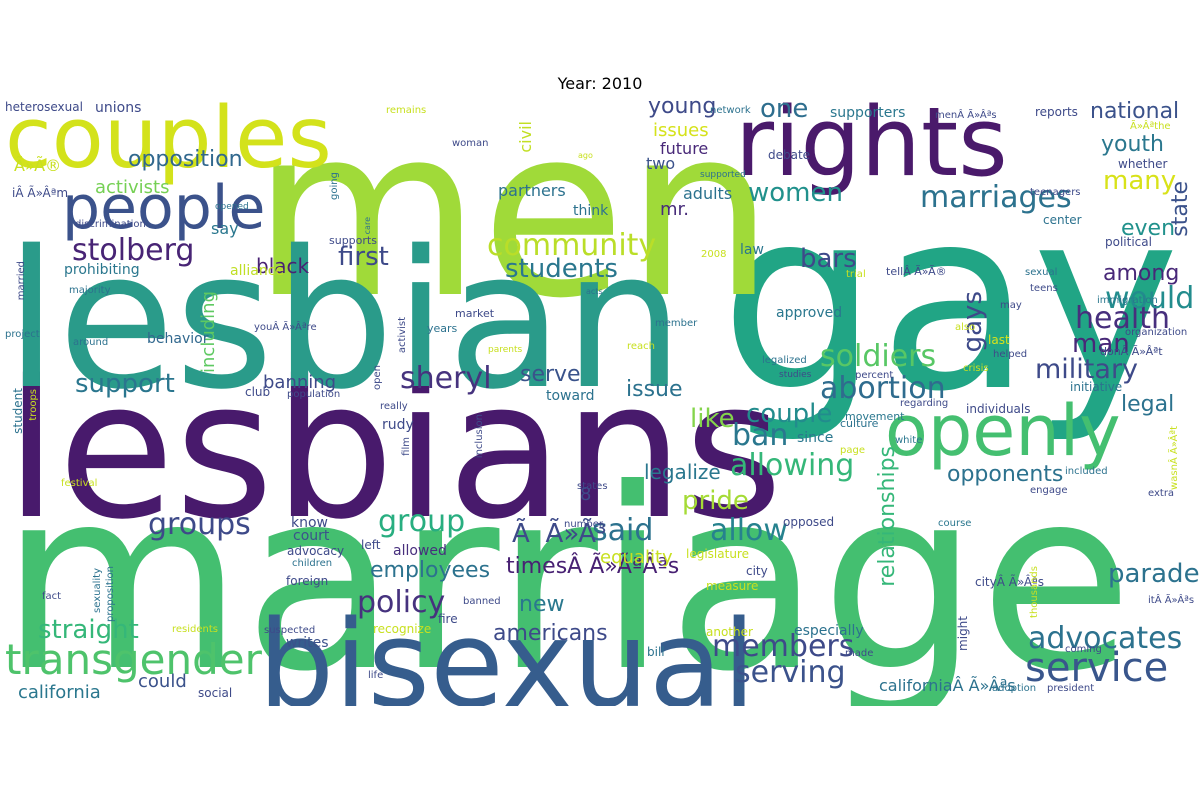 The width and height of the screenshot is (1200, 800). Describe the element at coordinates (195, 629) in the screenshot. I see `cloud-word: residents` at that location.